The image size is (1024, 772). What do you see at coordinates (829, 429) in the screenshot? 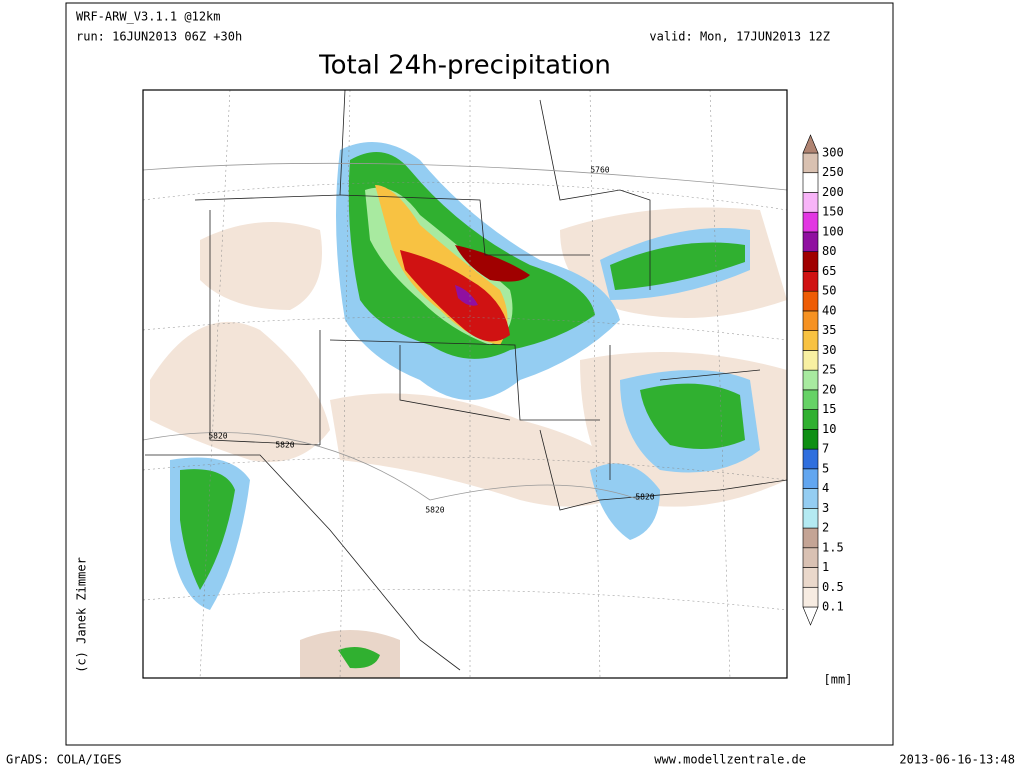
I see `colorbar-label: 10` at bounding box center [829, 429].